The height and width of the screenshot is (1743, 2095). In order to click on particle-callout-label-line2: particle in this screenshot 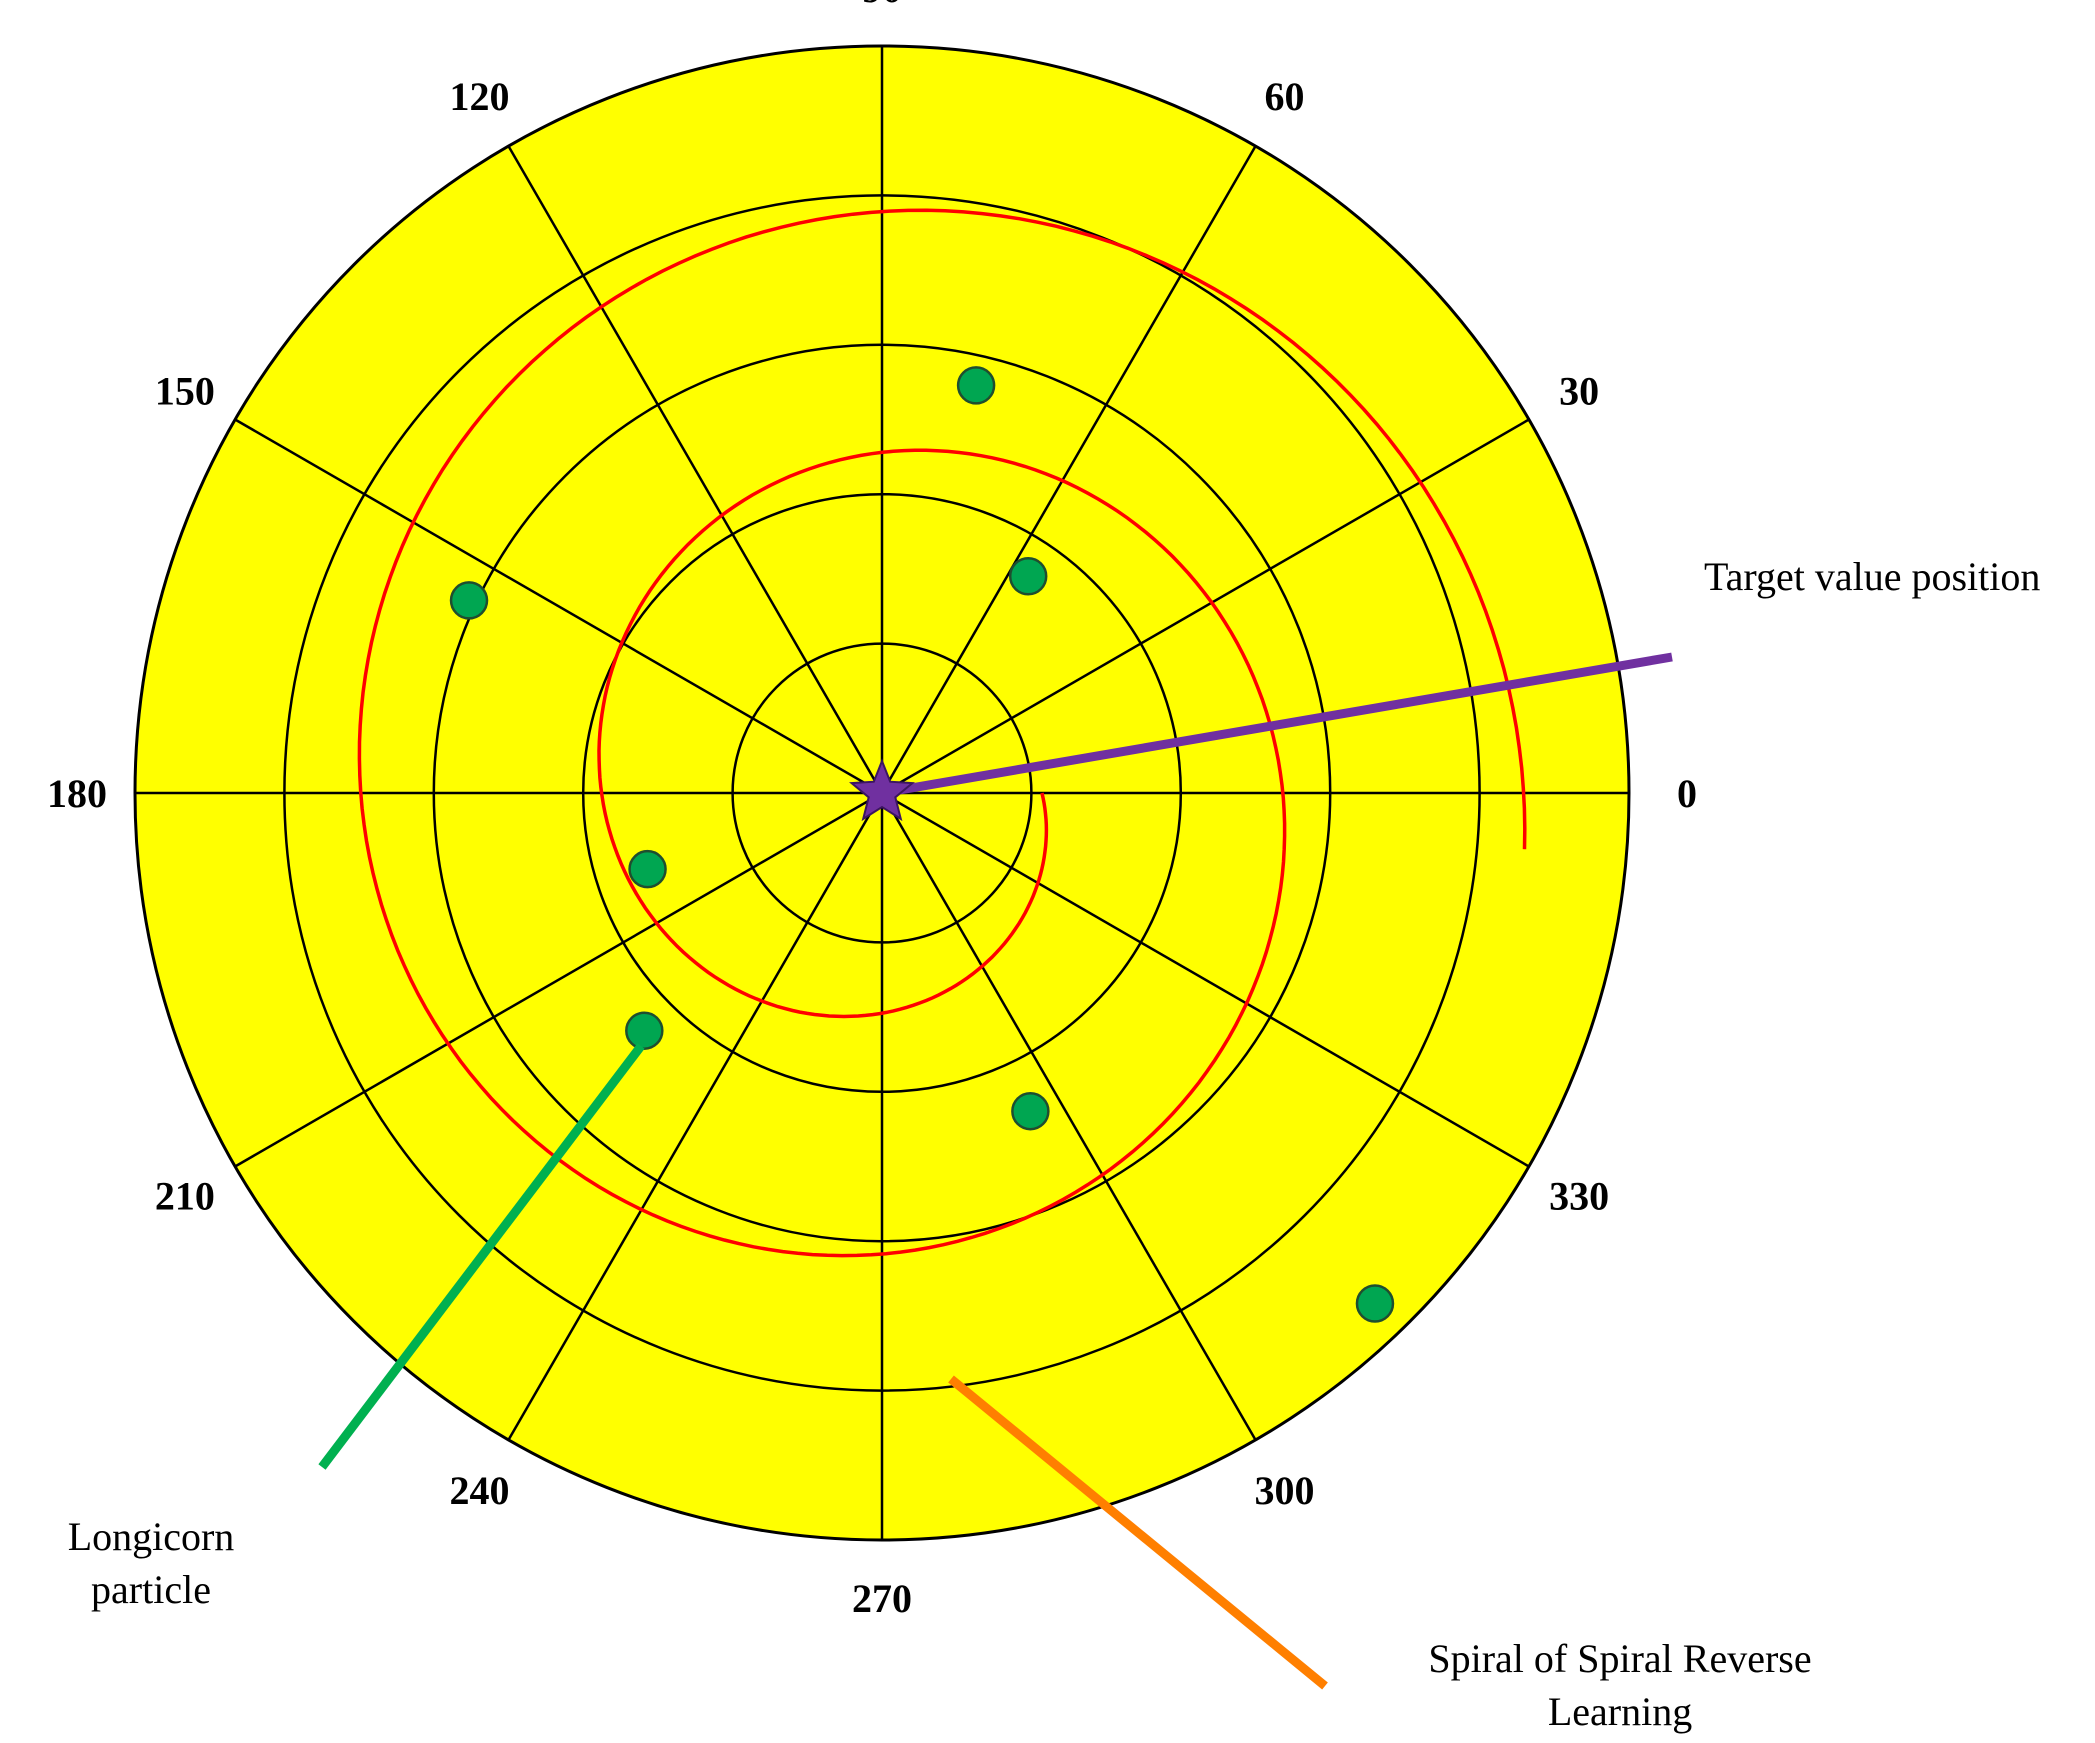, I will do `click(151, 1589)`.